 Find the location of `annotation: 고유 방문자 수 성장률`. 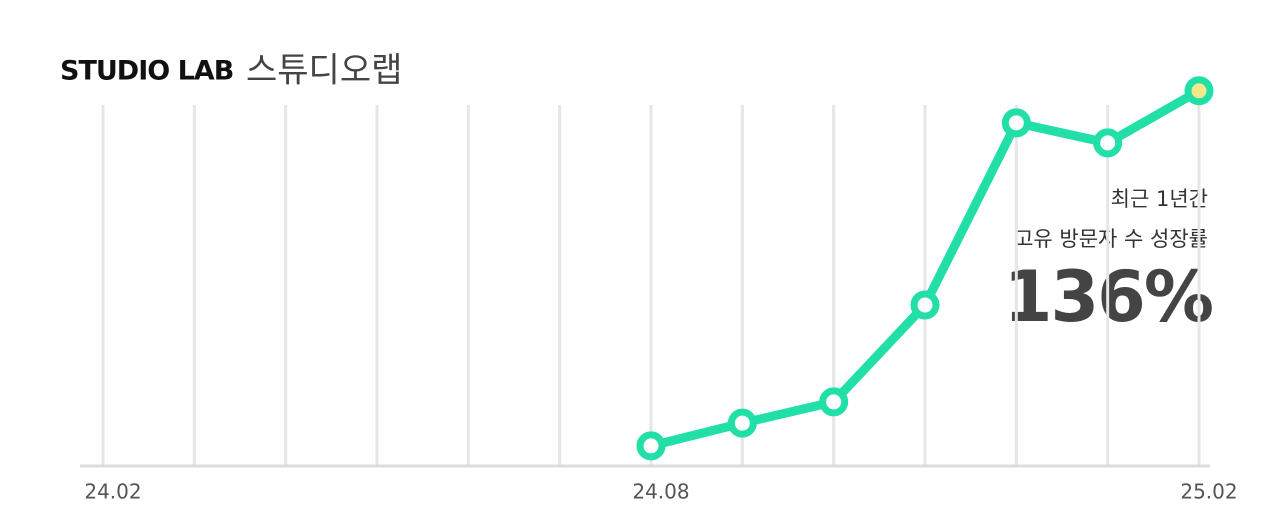

annotation: 고유 방문자 수 성장률 is located at coordinates (1111, 239).